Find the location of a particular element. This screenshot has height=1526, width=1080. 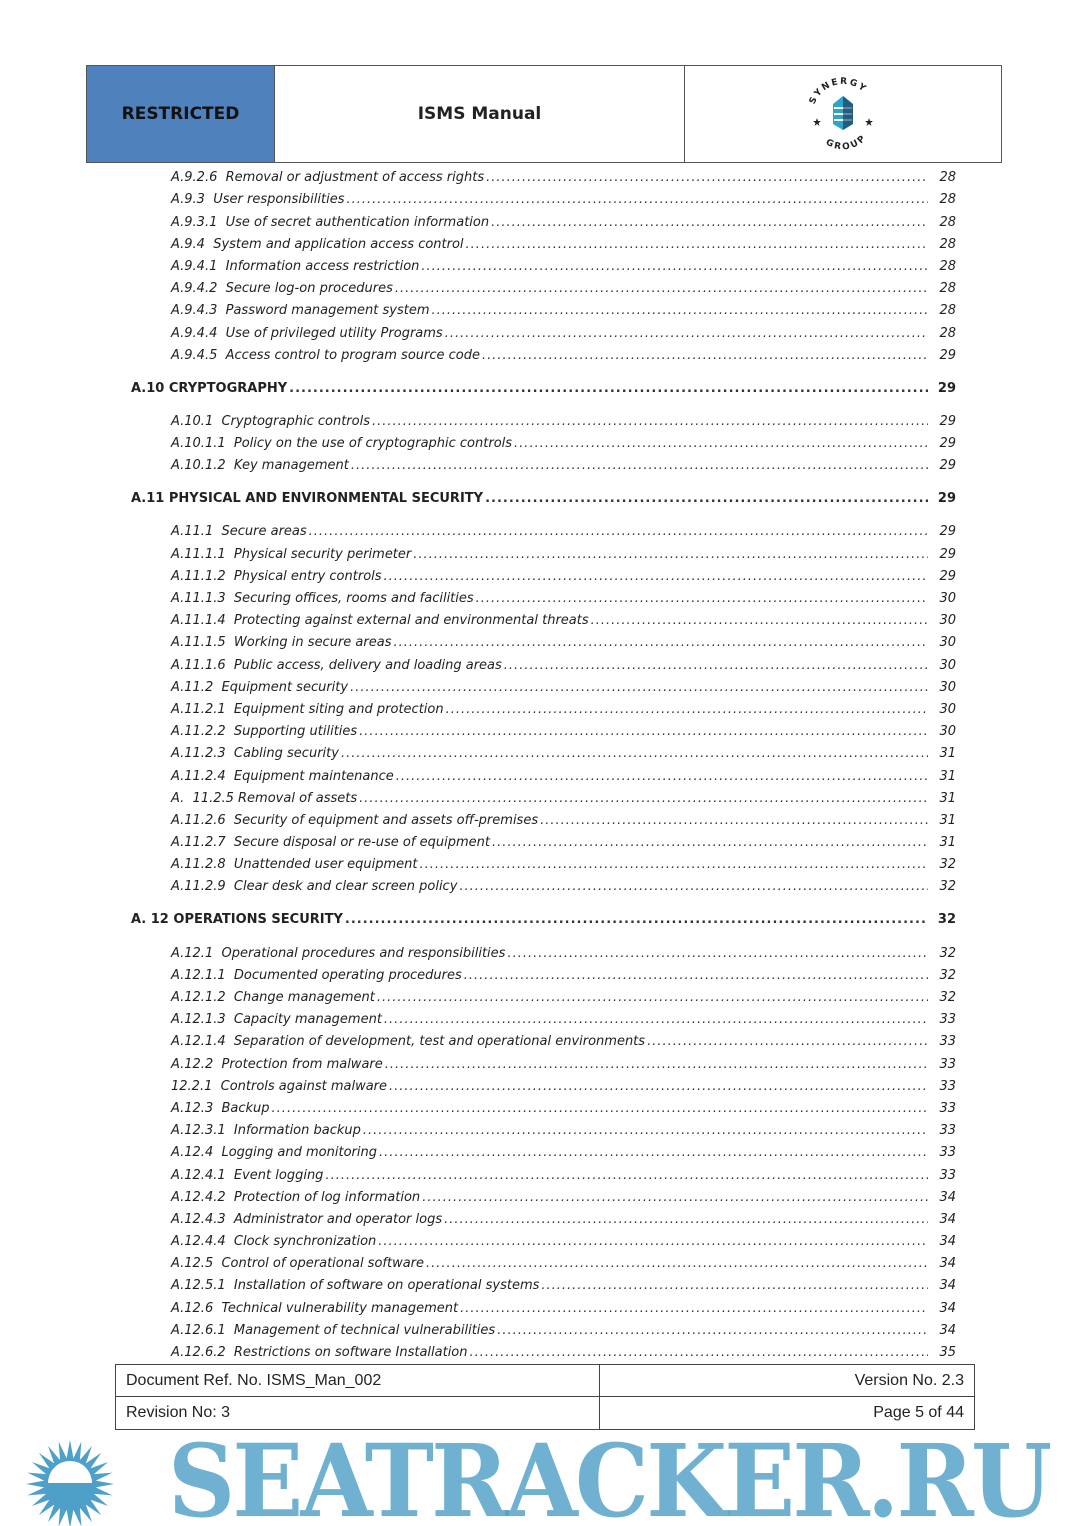

toc-number: A.11 is located at coordinates (148, 499).